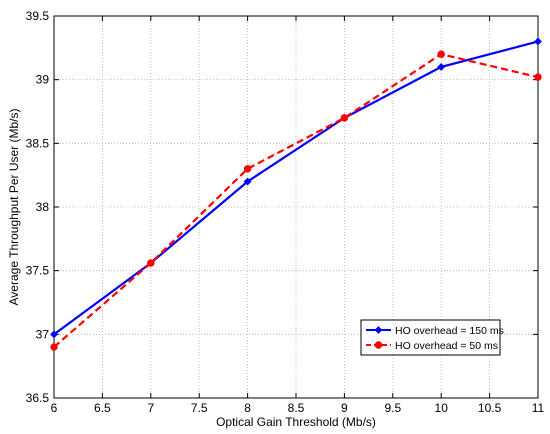 The height and width of the screenshot is (434, 550). I want to click on x-tick-label: 6.5, so click(102, 408).